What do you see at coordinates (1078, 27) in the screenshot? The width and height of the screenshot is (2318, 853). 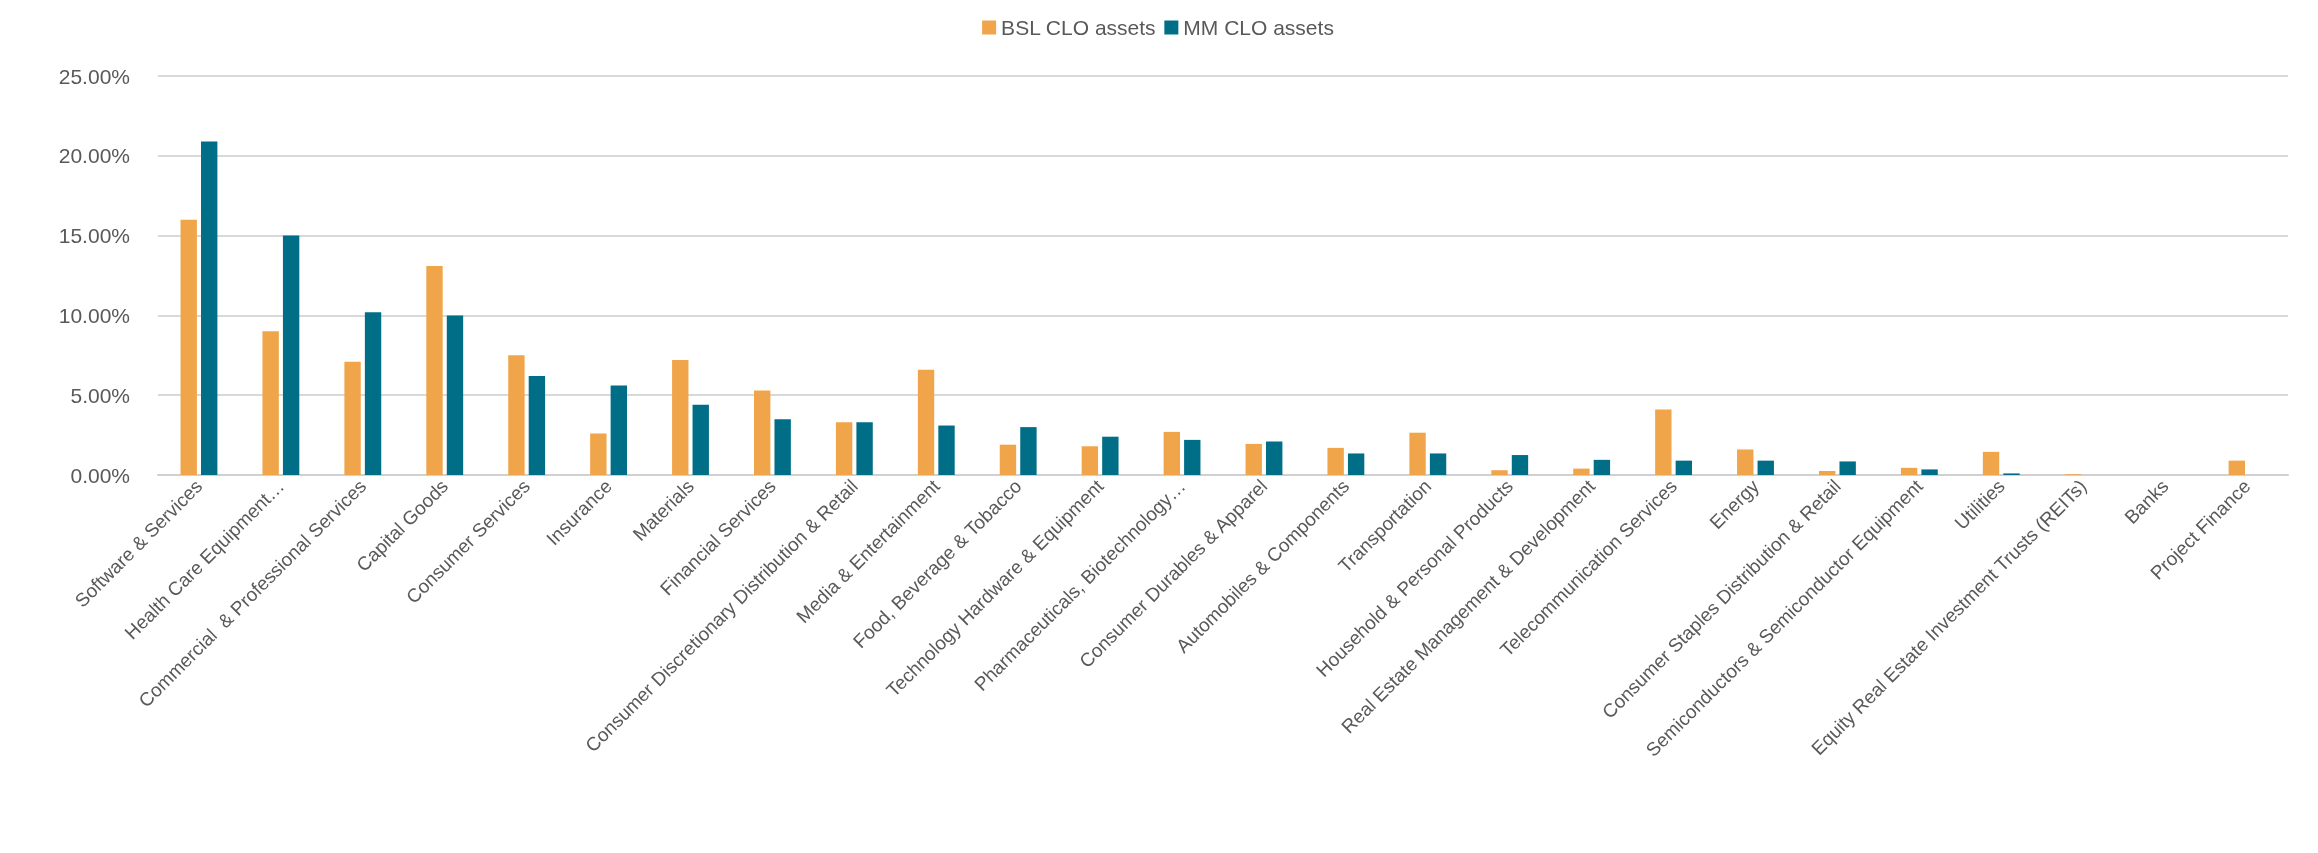 I see `legend-label: BSL CLO assets` at bounding box center [1078, 27].